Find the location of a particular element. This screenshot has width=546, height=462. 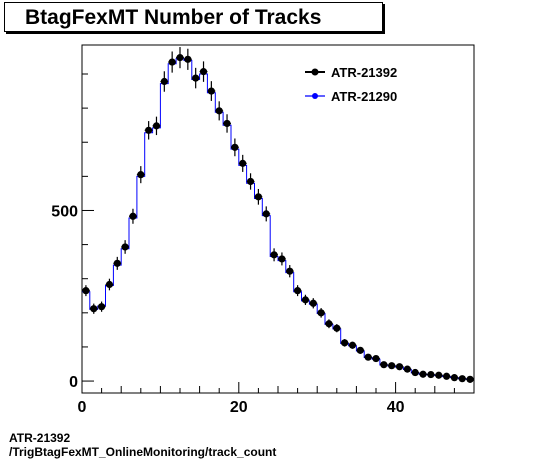

x-tick-label: 40 is located at coordinates (396, 407).